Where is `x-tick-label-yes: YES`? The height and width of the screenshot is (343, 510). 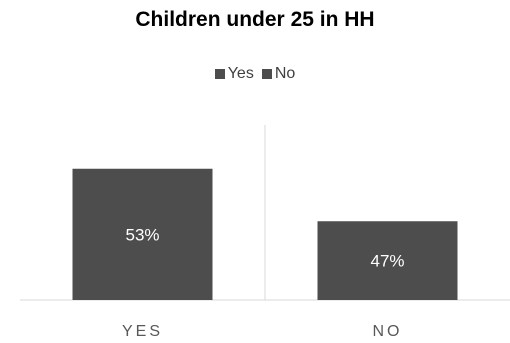
x-tick-label-yes: YES is located at coordinates (142, 331).